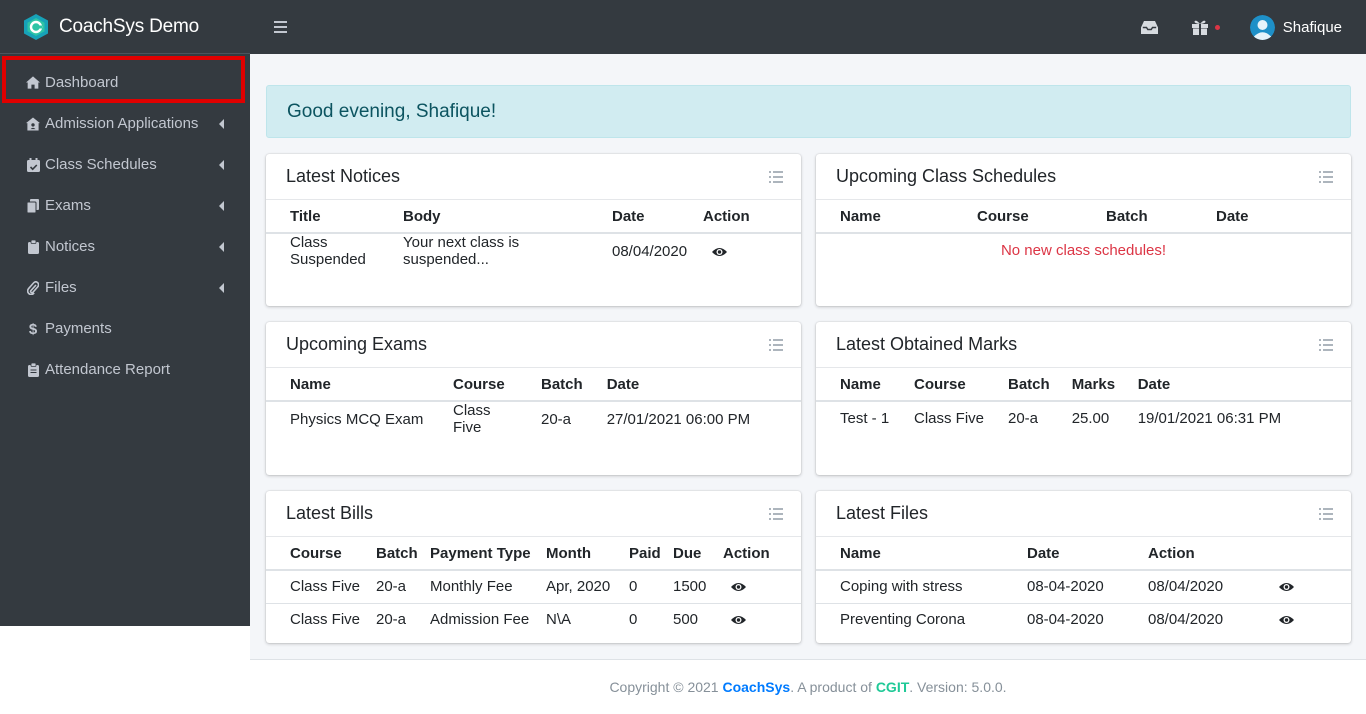 This screenshot has height=714, width=1366. What do you see at coordinates (808, 111) in the screenshot?
I see `greeting-alert: Good evening, Shafique!` at bounding box center [808, 111].